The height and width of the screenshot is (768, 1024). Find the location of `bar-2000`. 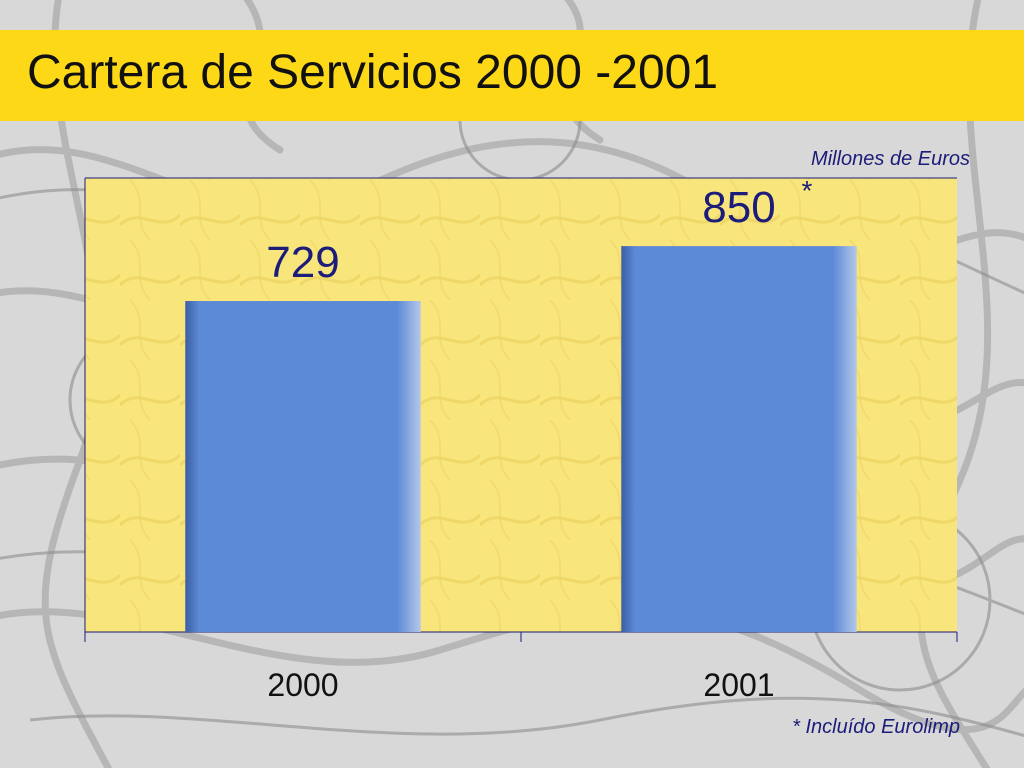

bar-2000 is located at coordinates (303, 466).